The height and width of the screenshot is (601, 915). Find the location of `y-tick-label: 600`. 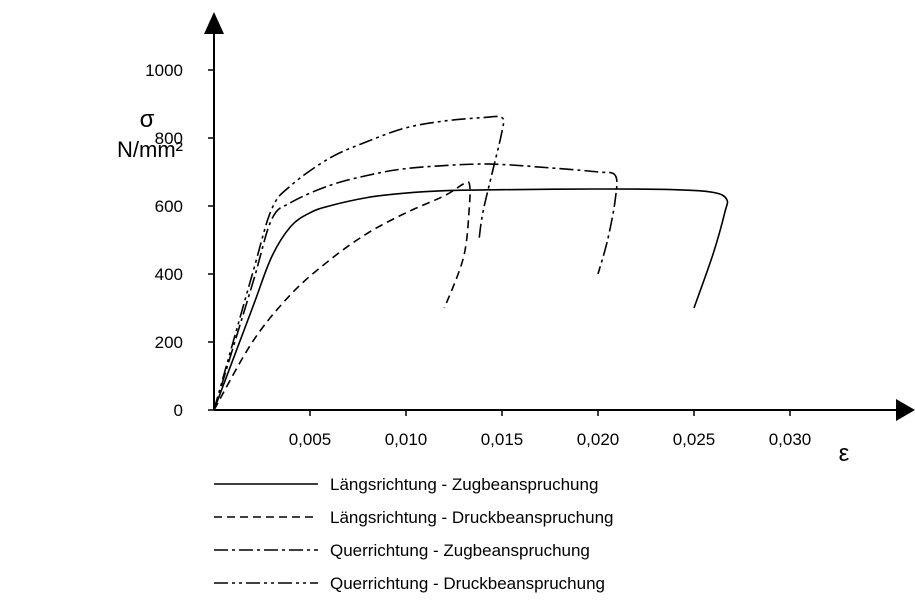

y-tick-label: 600 is located at coordinates (169, 206).